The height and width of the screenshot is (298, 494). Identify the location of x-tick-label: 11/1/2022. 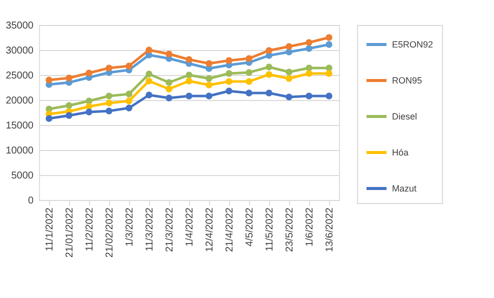
(50, 229).